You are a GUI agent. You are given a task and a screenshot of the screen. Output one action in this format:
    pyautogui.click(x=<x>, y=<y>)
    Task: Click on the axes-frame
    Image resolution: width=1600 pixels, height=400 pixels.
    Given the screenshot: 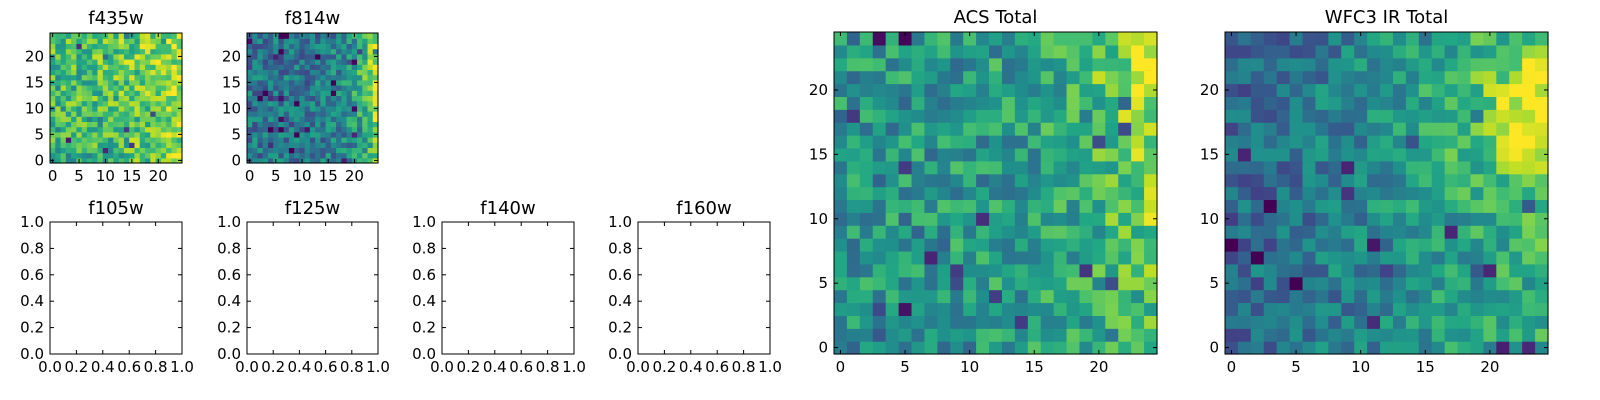 What is the action you would take?
    pyautogui.click(x=312, y=98)
    